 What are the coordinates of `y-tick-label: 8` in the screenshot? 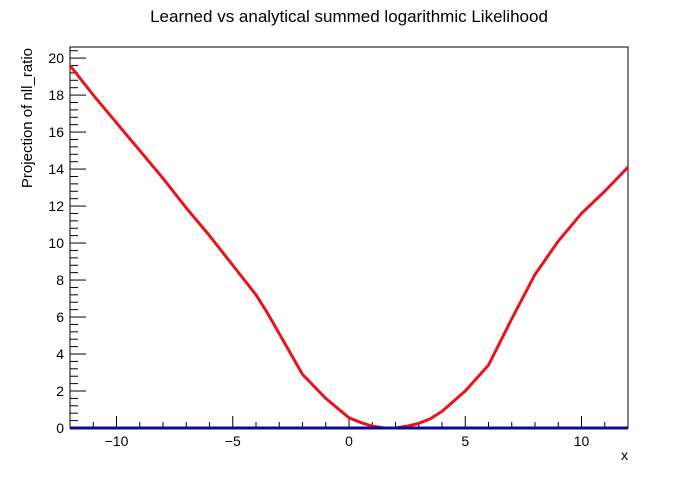 It's located at (60, 280).